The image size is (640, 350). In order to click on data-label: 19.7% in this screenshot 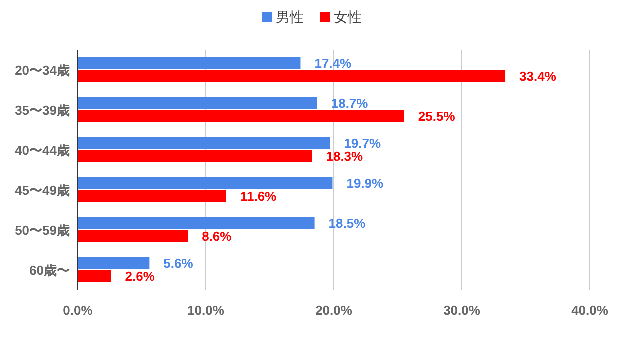, I will do `click(363, 143)`.